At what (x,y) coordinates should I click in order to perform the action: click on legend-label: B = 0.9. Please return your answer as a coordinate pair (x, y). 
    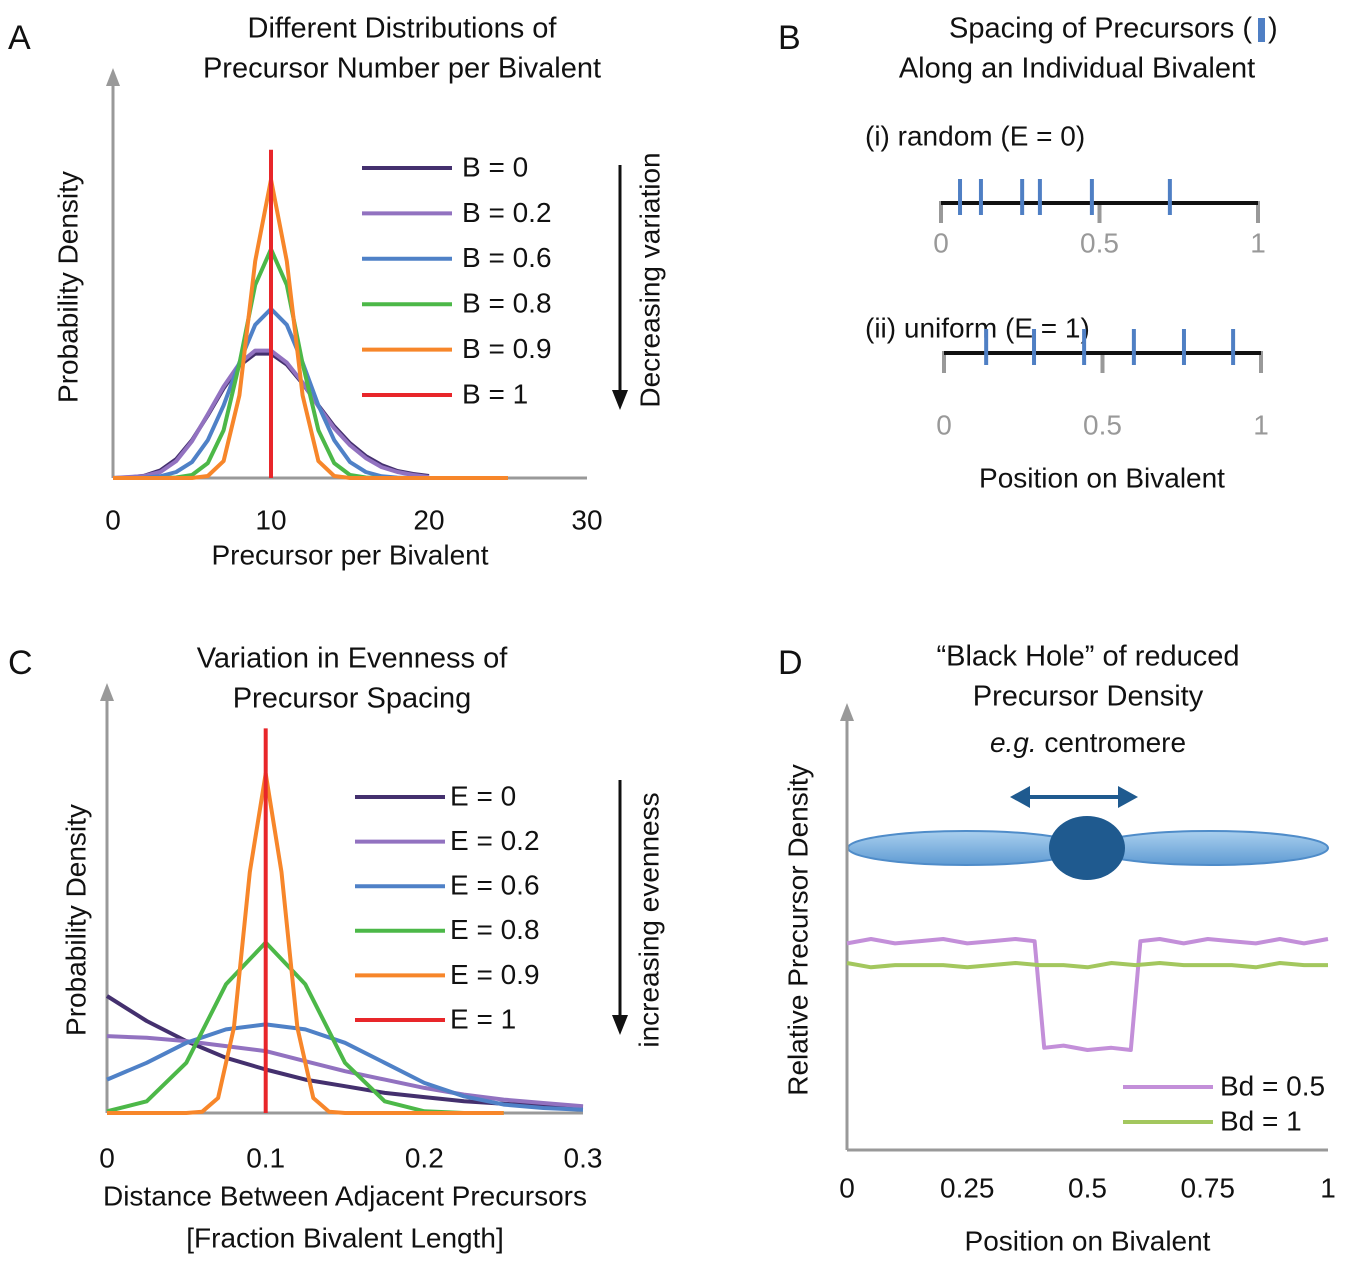
    Looking at the image, I should click on (507, 348).